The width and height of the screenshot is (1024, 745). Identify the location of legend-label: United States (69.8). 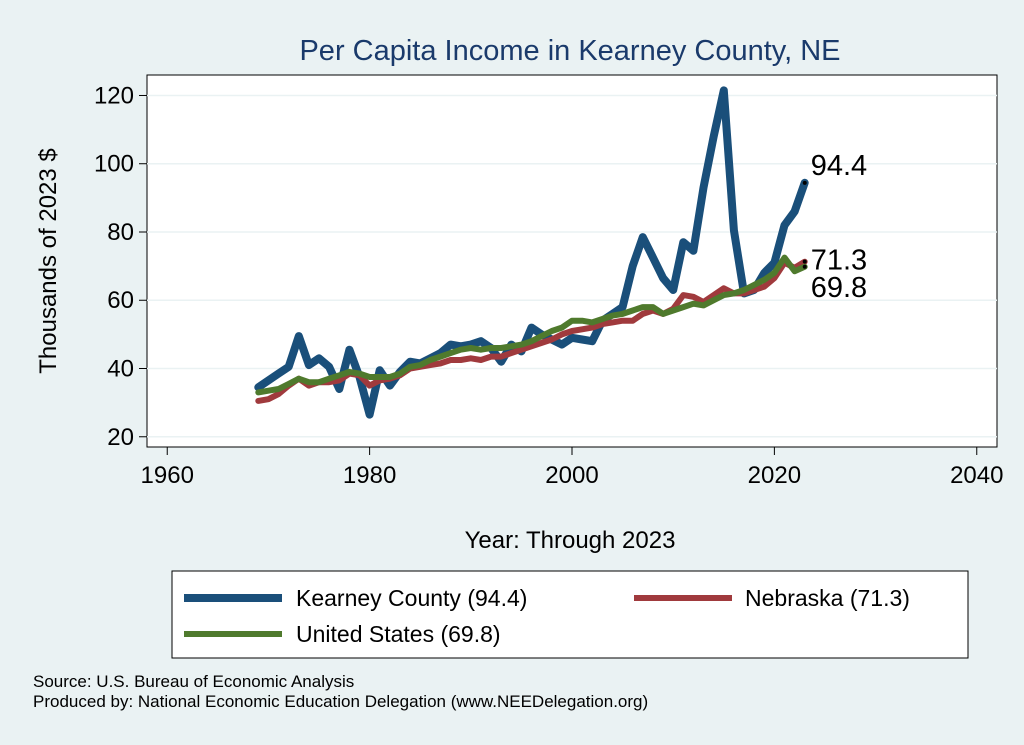
(398, 634).